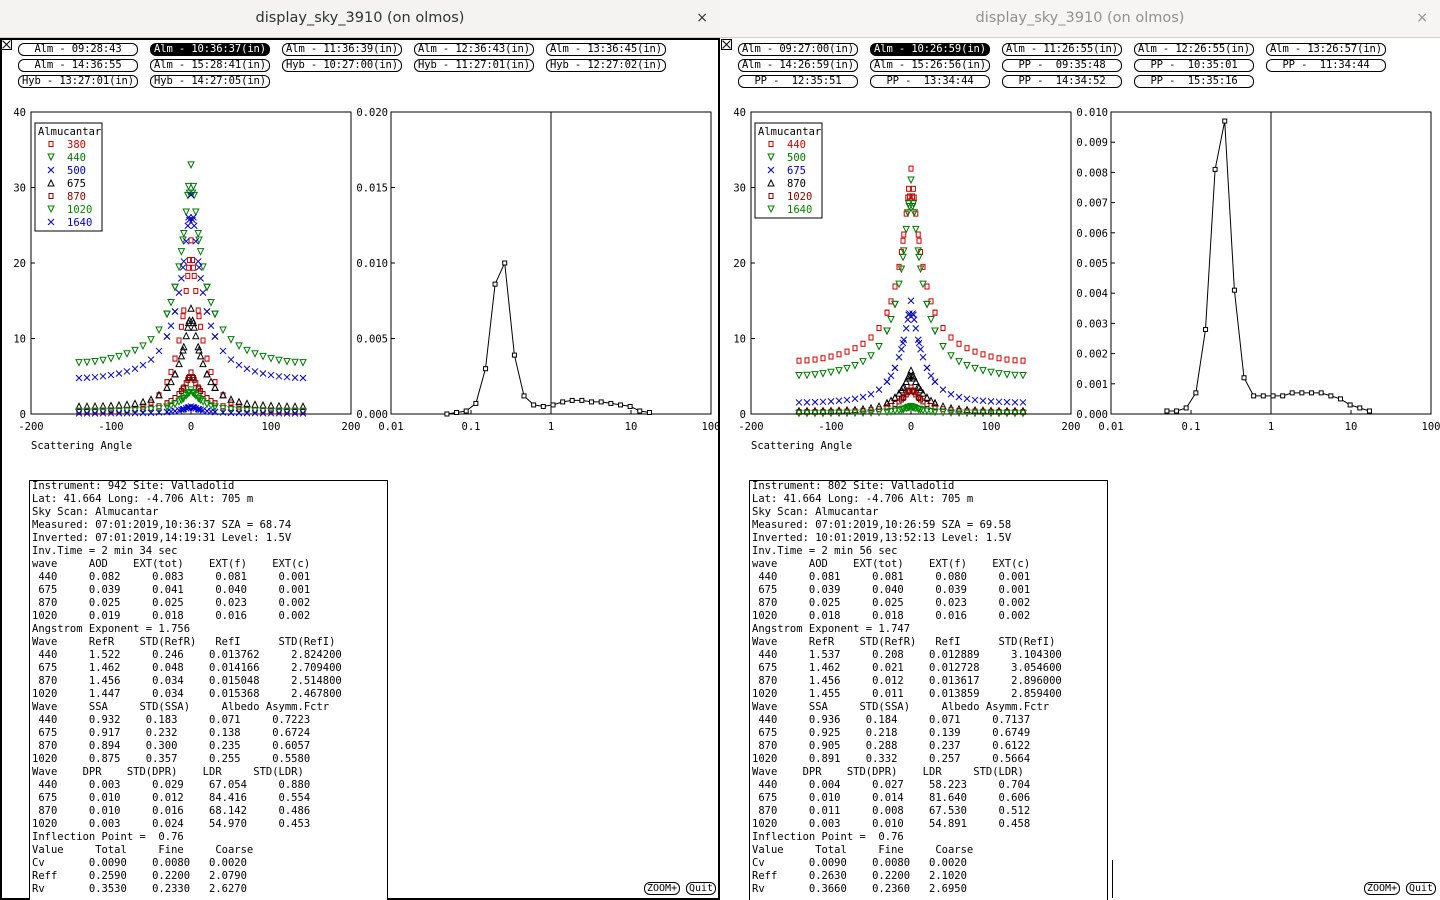 The width and height of the screenshot is (1440, 900). I want to click on scan-button: PP - 10:35:01, so click(1194, 65).